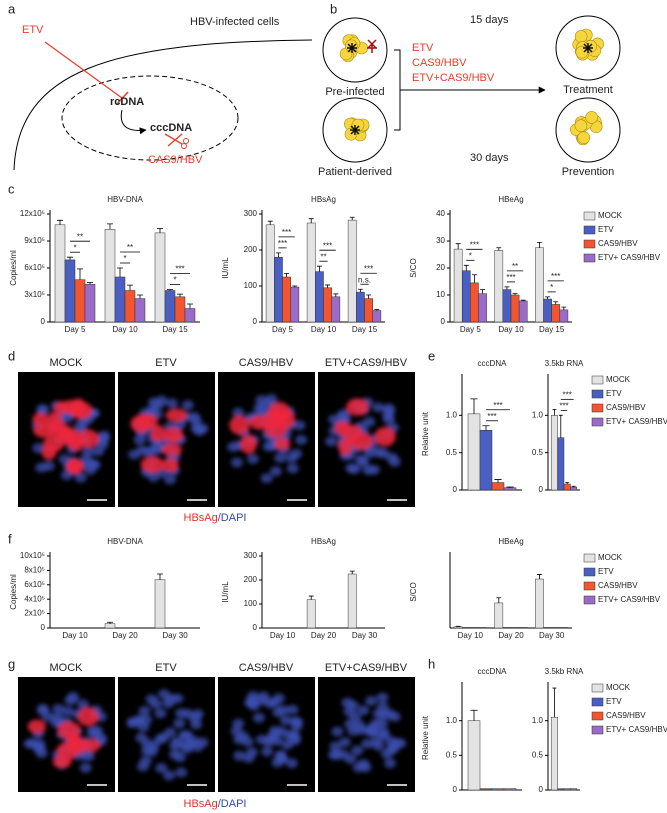  Describe the element at coordinates (636, 421) in the screenshot. I see `legend-label: ETV+ CAS9/HBV` at that location.